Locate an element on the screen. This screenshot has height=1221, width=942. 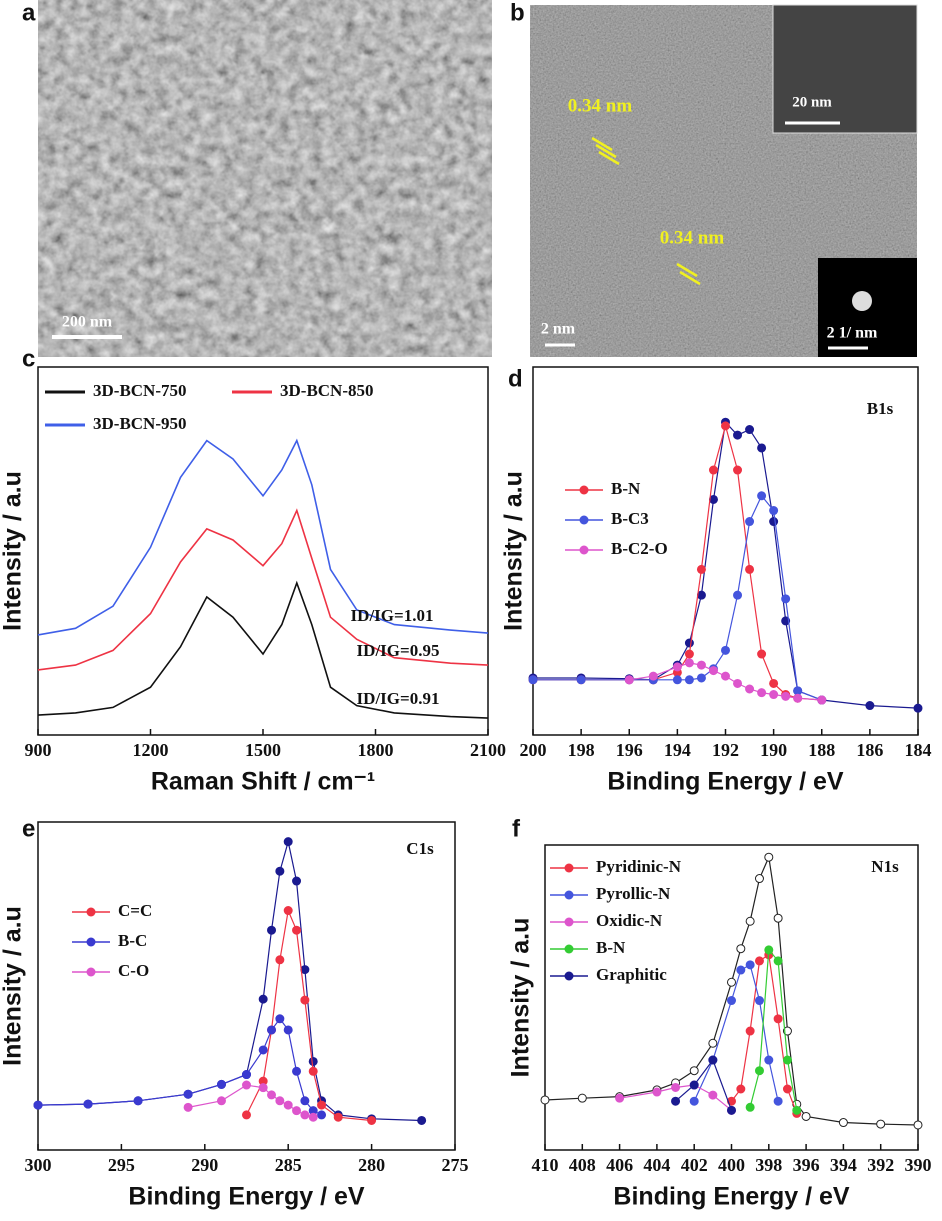
panel-letter: f is located at coordinates (516, 828).